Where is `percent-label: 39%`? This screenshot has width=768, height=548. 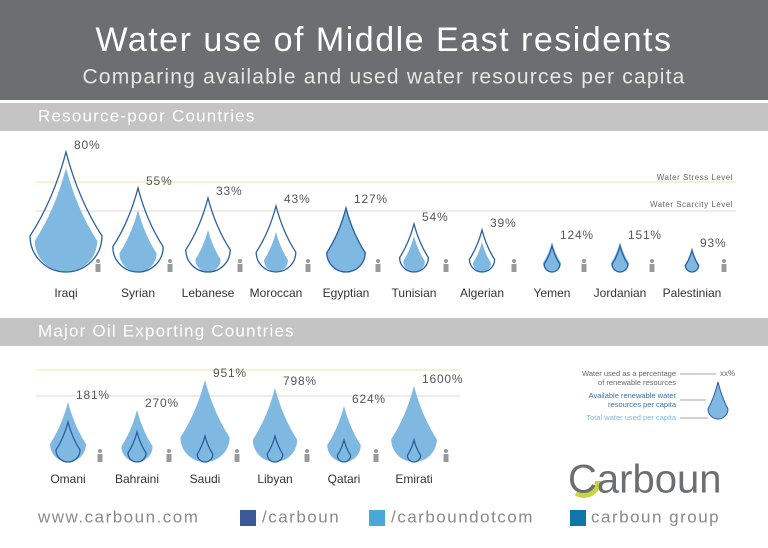
percent-label: 39% is located at coordinates (503, 223).